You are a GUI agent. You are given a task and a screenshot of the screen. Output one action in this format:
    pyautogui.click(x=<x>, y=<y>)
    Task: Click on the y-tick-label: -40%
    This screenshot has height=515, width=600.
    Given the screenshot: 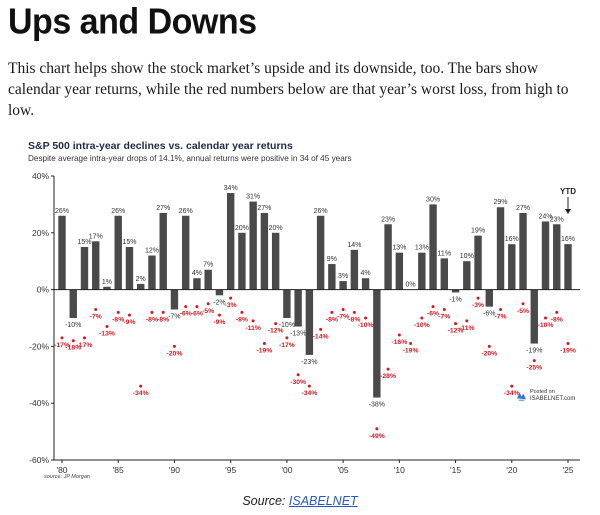 What is the action you would take?
    pyautogui.click(x=39, y=403)
    